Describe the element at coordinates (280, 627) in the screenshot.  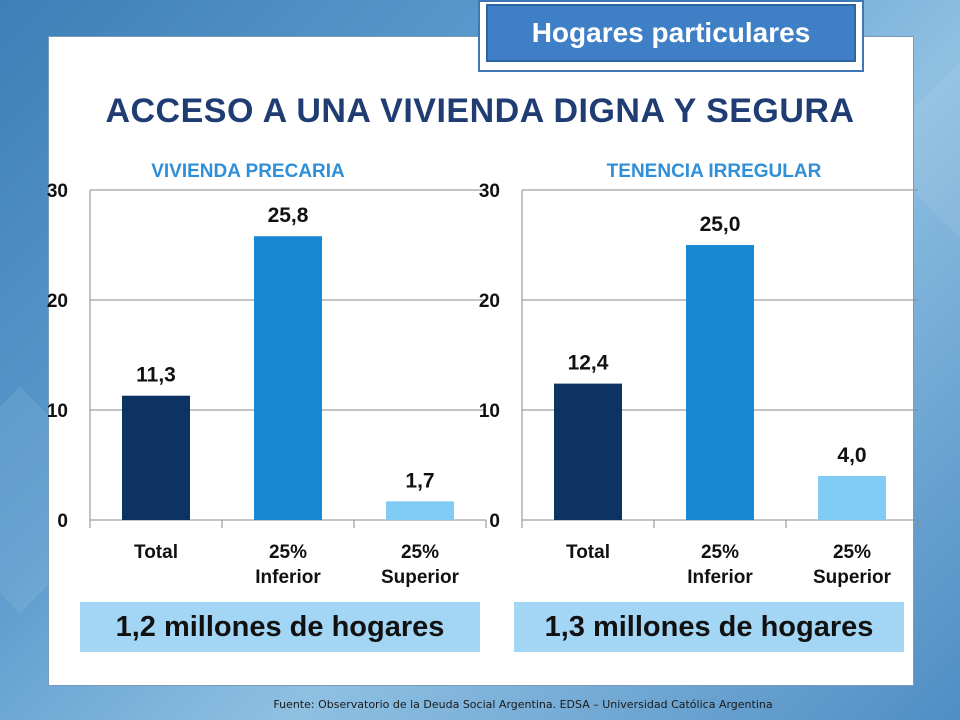
I see `summary-vivienda-precaria: 1,2 millones de hogares` at that location.